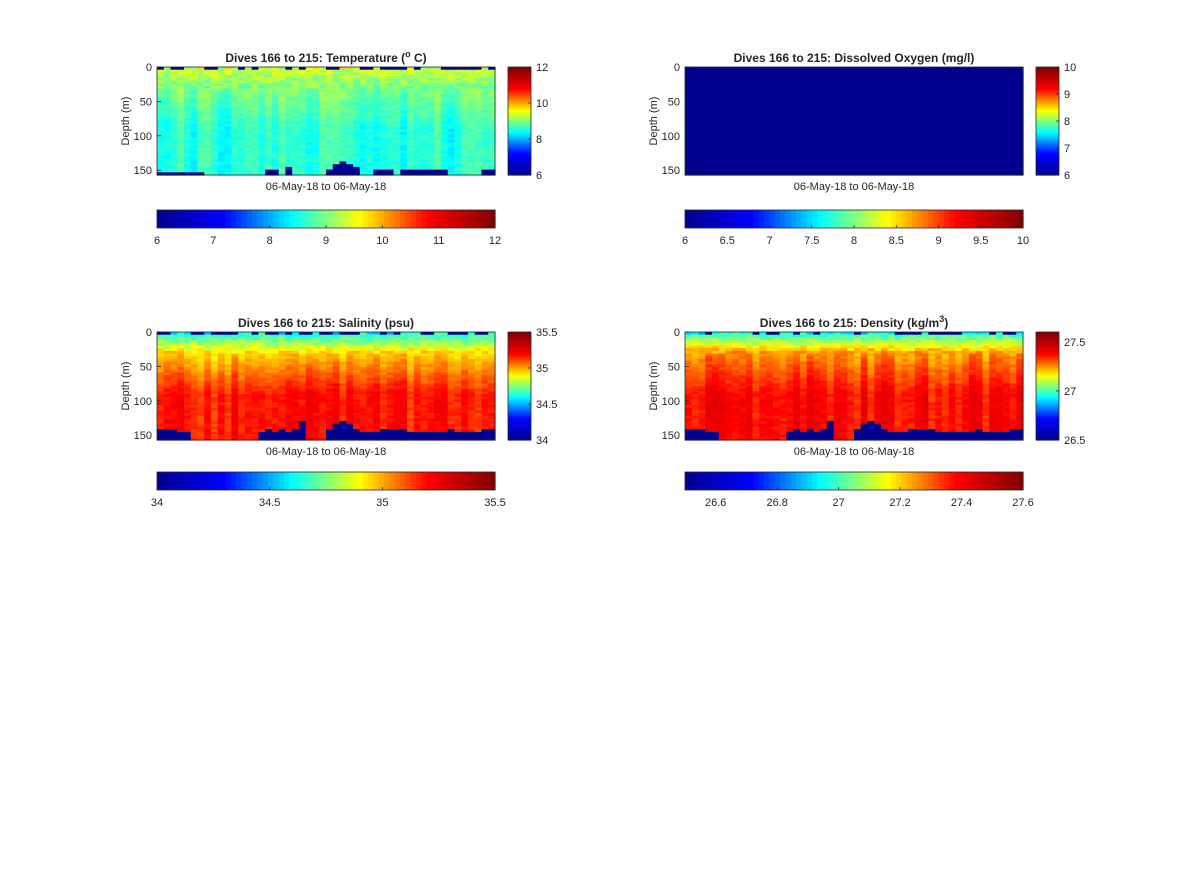 This screenshot has width=1200, height=887. Describe the element at coordinates (1023, 241) in the screenshot. I see `colorbar-tick-label: 10` at that location.